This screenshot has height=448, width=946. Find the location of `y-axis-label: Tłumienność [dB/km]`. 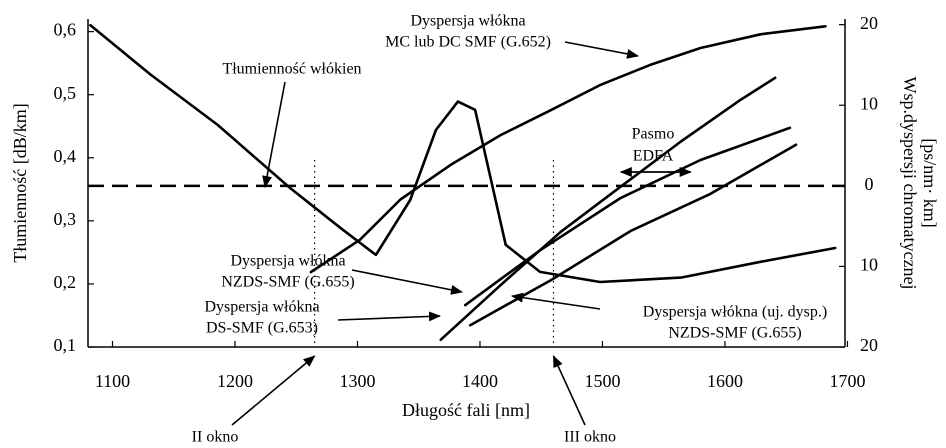

y-axis-label: Tłumienność [dB/km] is located at coordinates (20, 182).